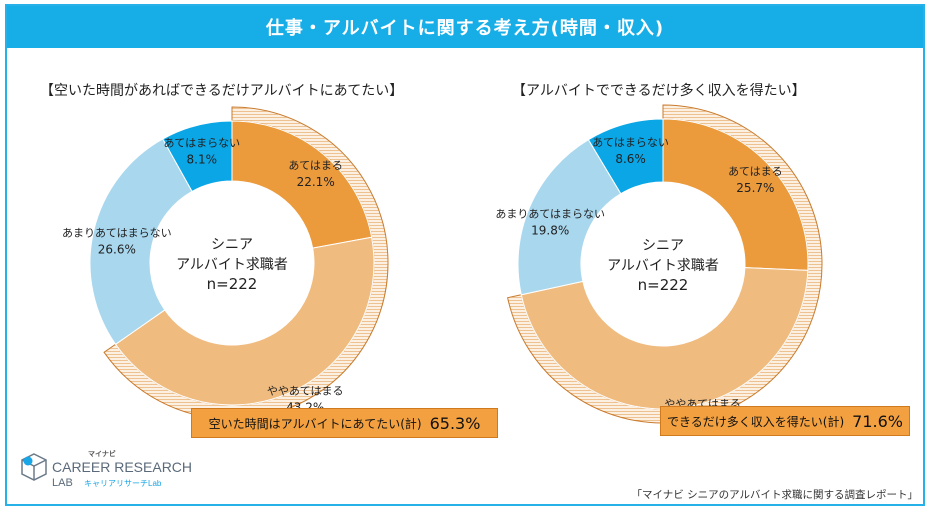  I want to click on chart-1-total-label: 空いた時間はアルバイトにあてたい(計), so click(315, 423).